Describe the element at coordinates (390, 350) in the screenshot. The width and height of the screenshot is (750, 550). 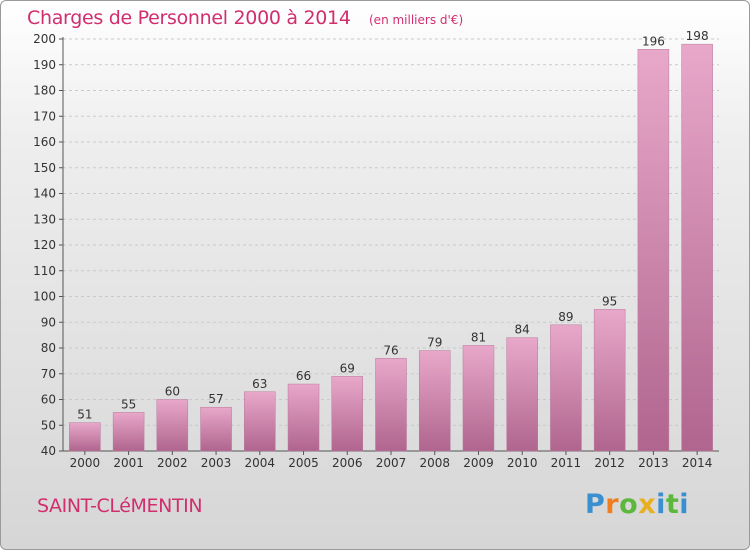
I see `data-label: 76` at that location.